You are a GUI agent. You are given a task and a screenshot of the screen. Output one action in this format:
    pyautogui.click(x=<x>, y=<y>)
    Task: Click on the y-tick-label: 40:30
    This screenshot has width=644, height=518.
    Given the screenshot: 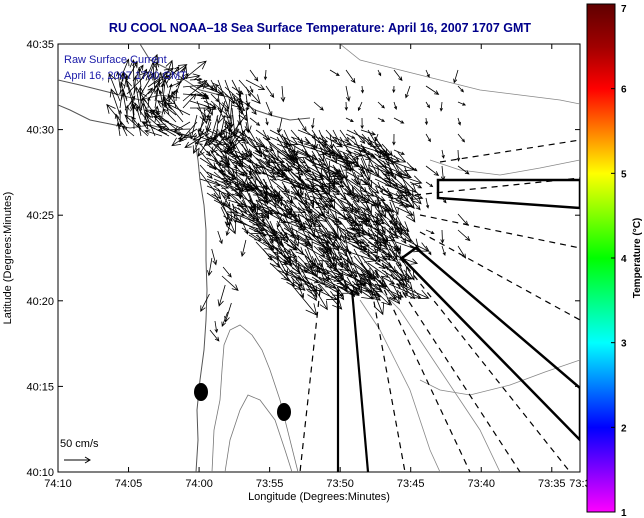 What is the action you would take?
    pyautogui.click(x=40, y=131)
    